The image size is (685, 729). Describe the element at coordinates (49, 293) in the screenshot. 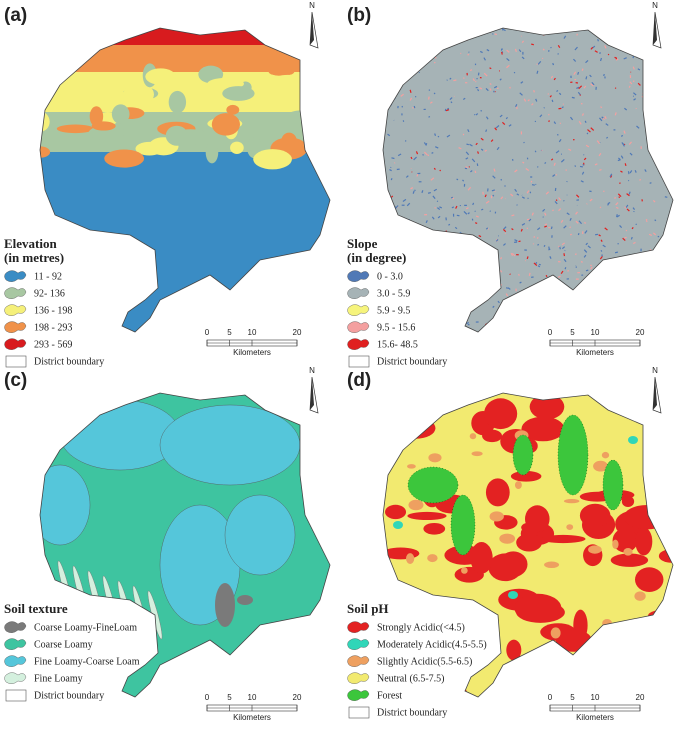

I see `legend-label: 92- 136` at that location.